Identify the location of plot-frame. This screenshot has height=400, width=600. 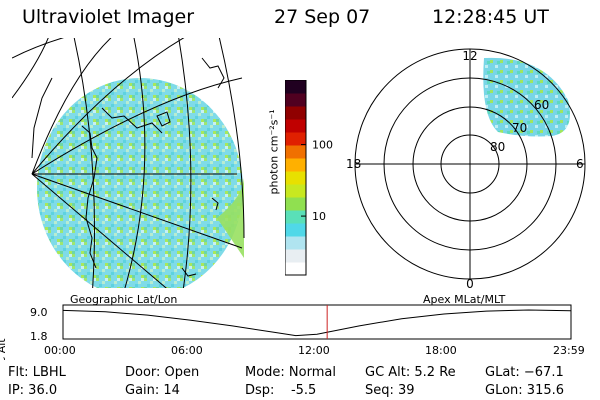
(317, 322).